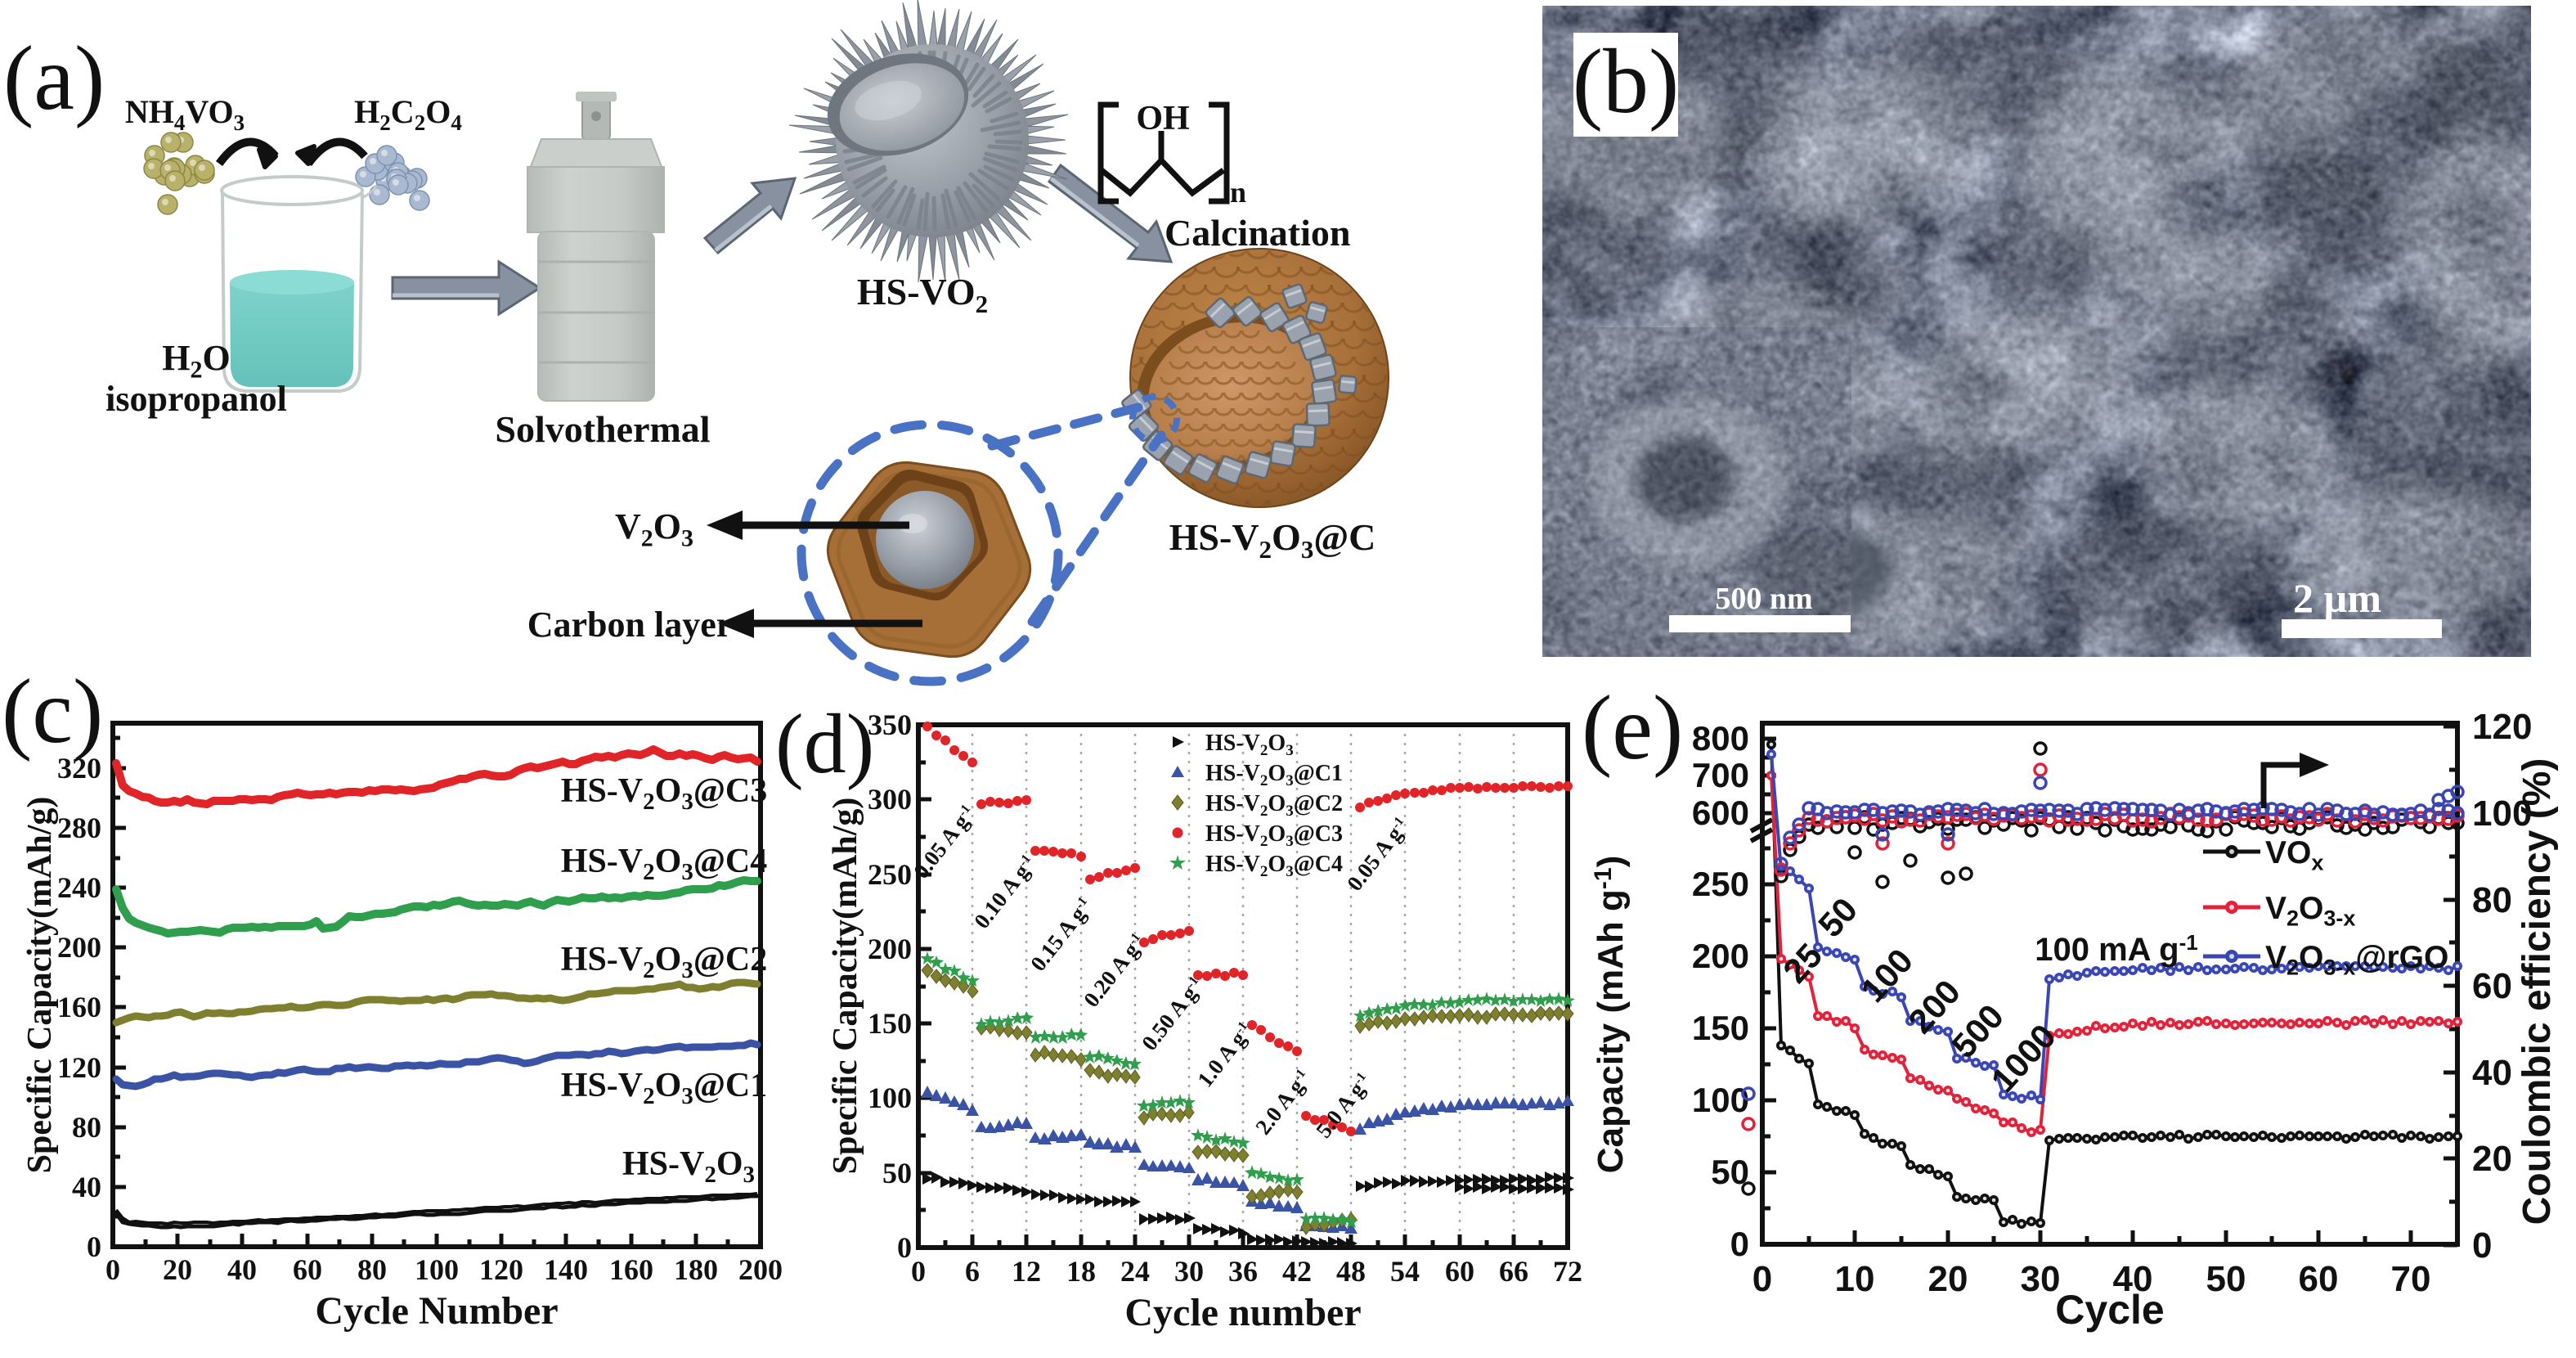 The height and width of the screenshot is (1358, 2576). Describe the element at coordinates (1626, 82) in the screenshot. I see `svg-text: (b)` at that location.